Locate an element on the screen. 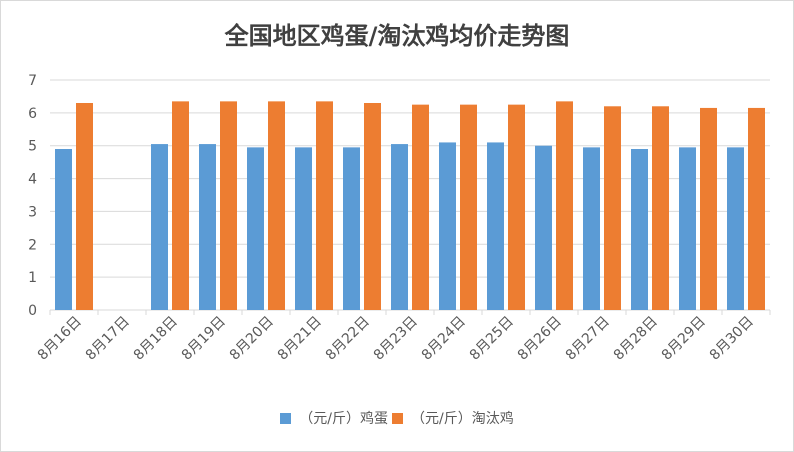  legend: （元/斤）鸡蛋 （元/斤）淘汰鸡 is located at coordinates (397, 418).